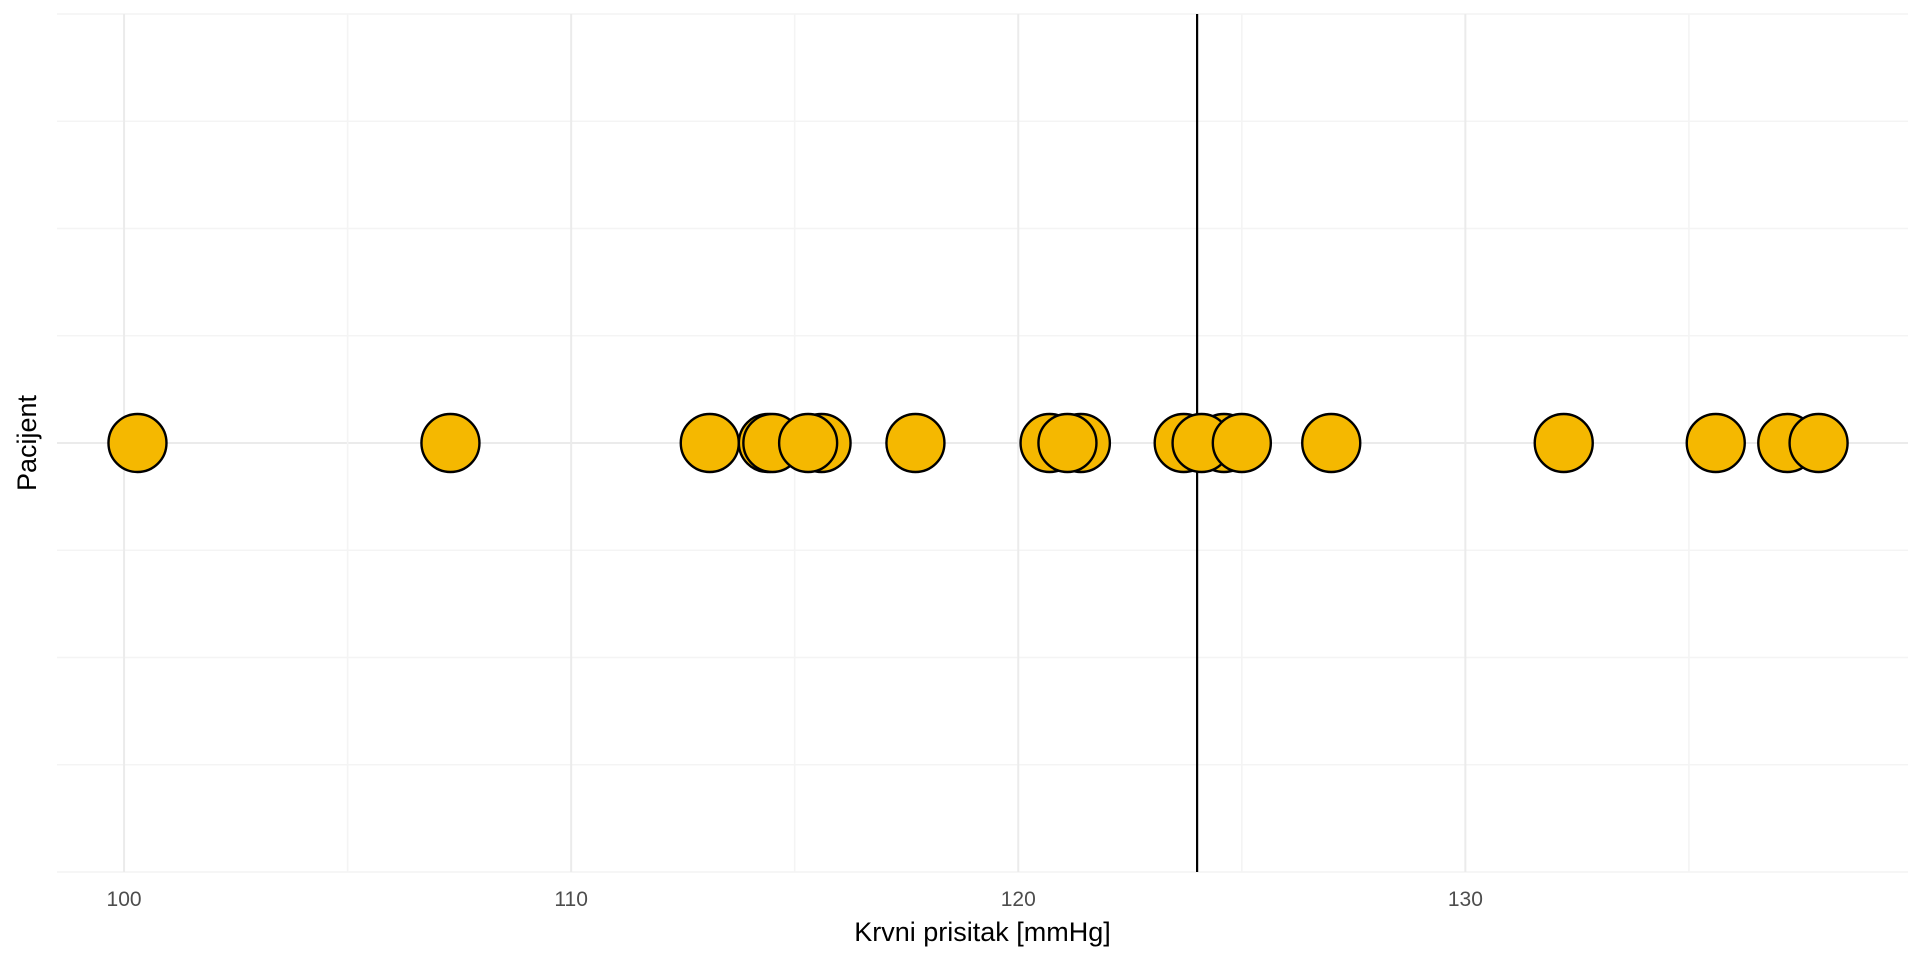  What do you see at coordinates (978, 443) in the screenshot?
I see `points-layer` at bounding box center [978, 443].